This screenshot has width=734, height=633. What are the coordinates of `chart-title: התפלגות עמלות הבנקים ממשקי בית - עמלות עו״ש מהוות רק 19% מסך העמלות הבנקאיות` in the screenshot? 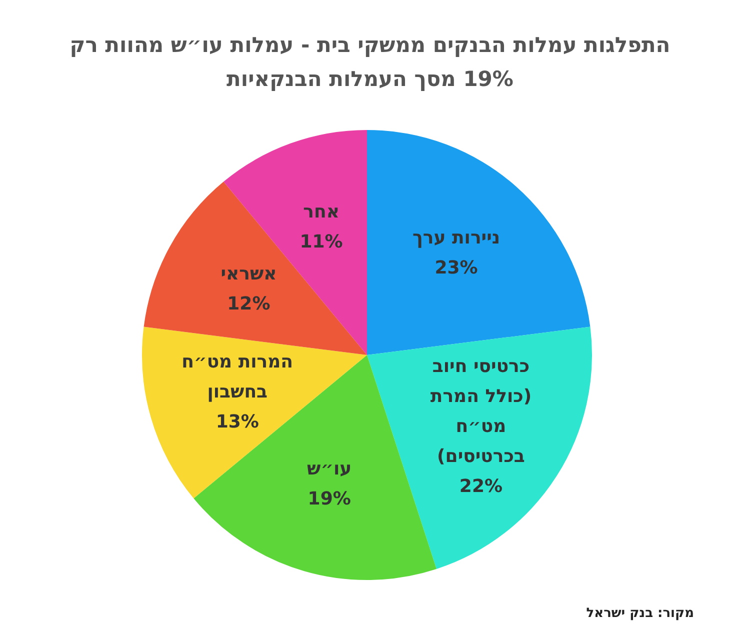 It's located at (370, 62).